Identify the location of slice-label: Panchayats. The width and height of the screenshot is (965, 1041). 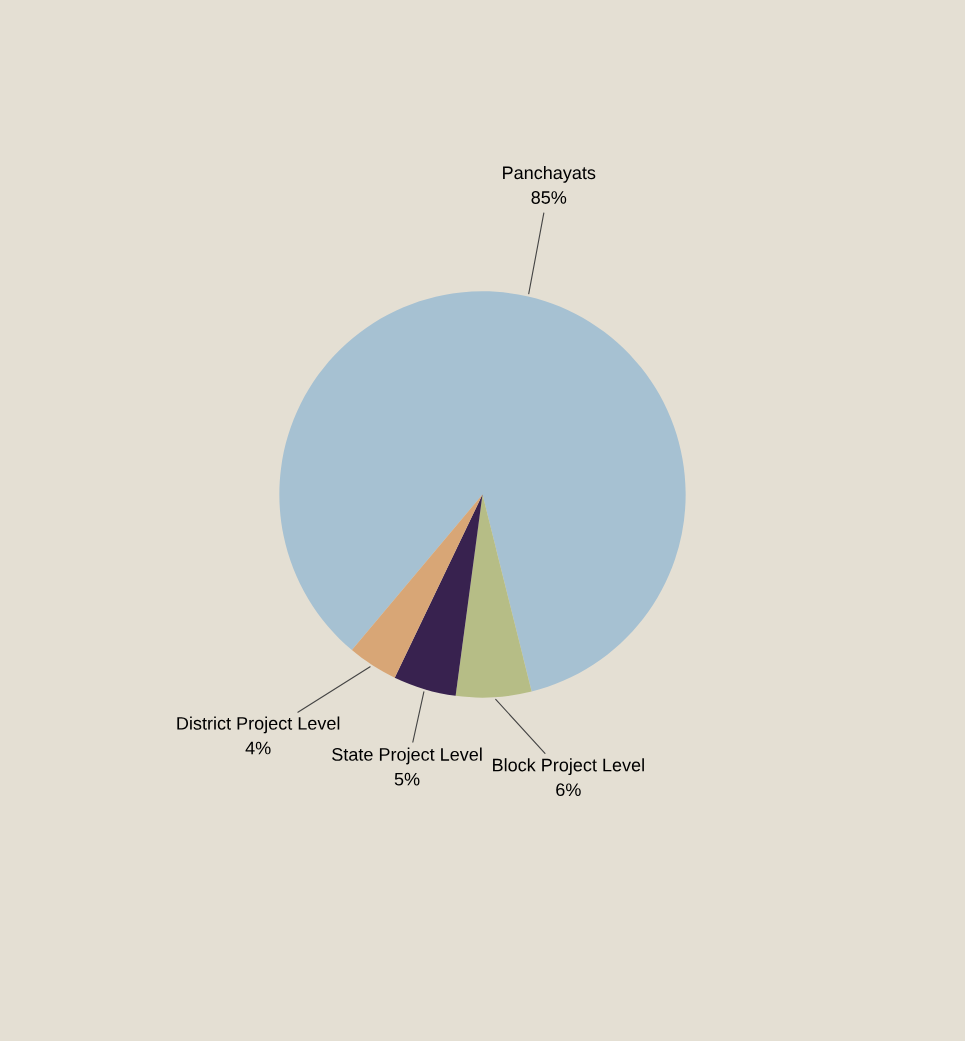
(549, 174).